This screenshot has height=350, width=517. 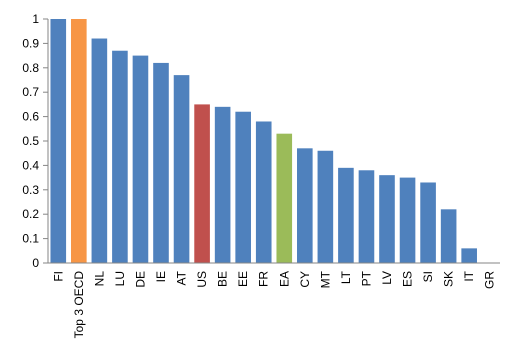 I want to click on bar-ie, so click(x=161, y=162).